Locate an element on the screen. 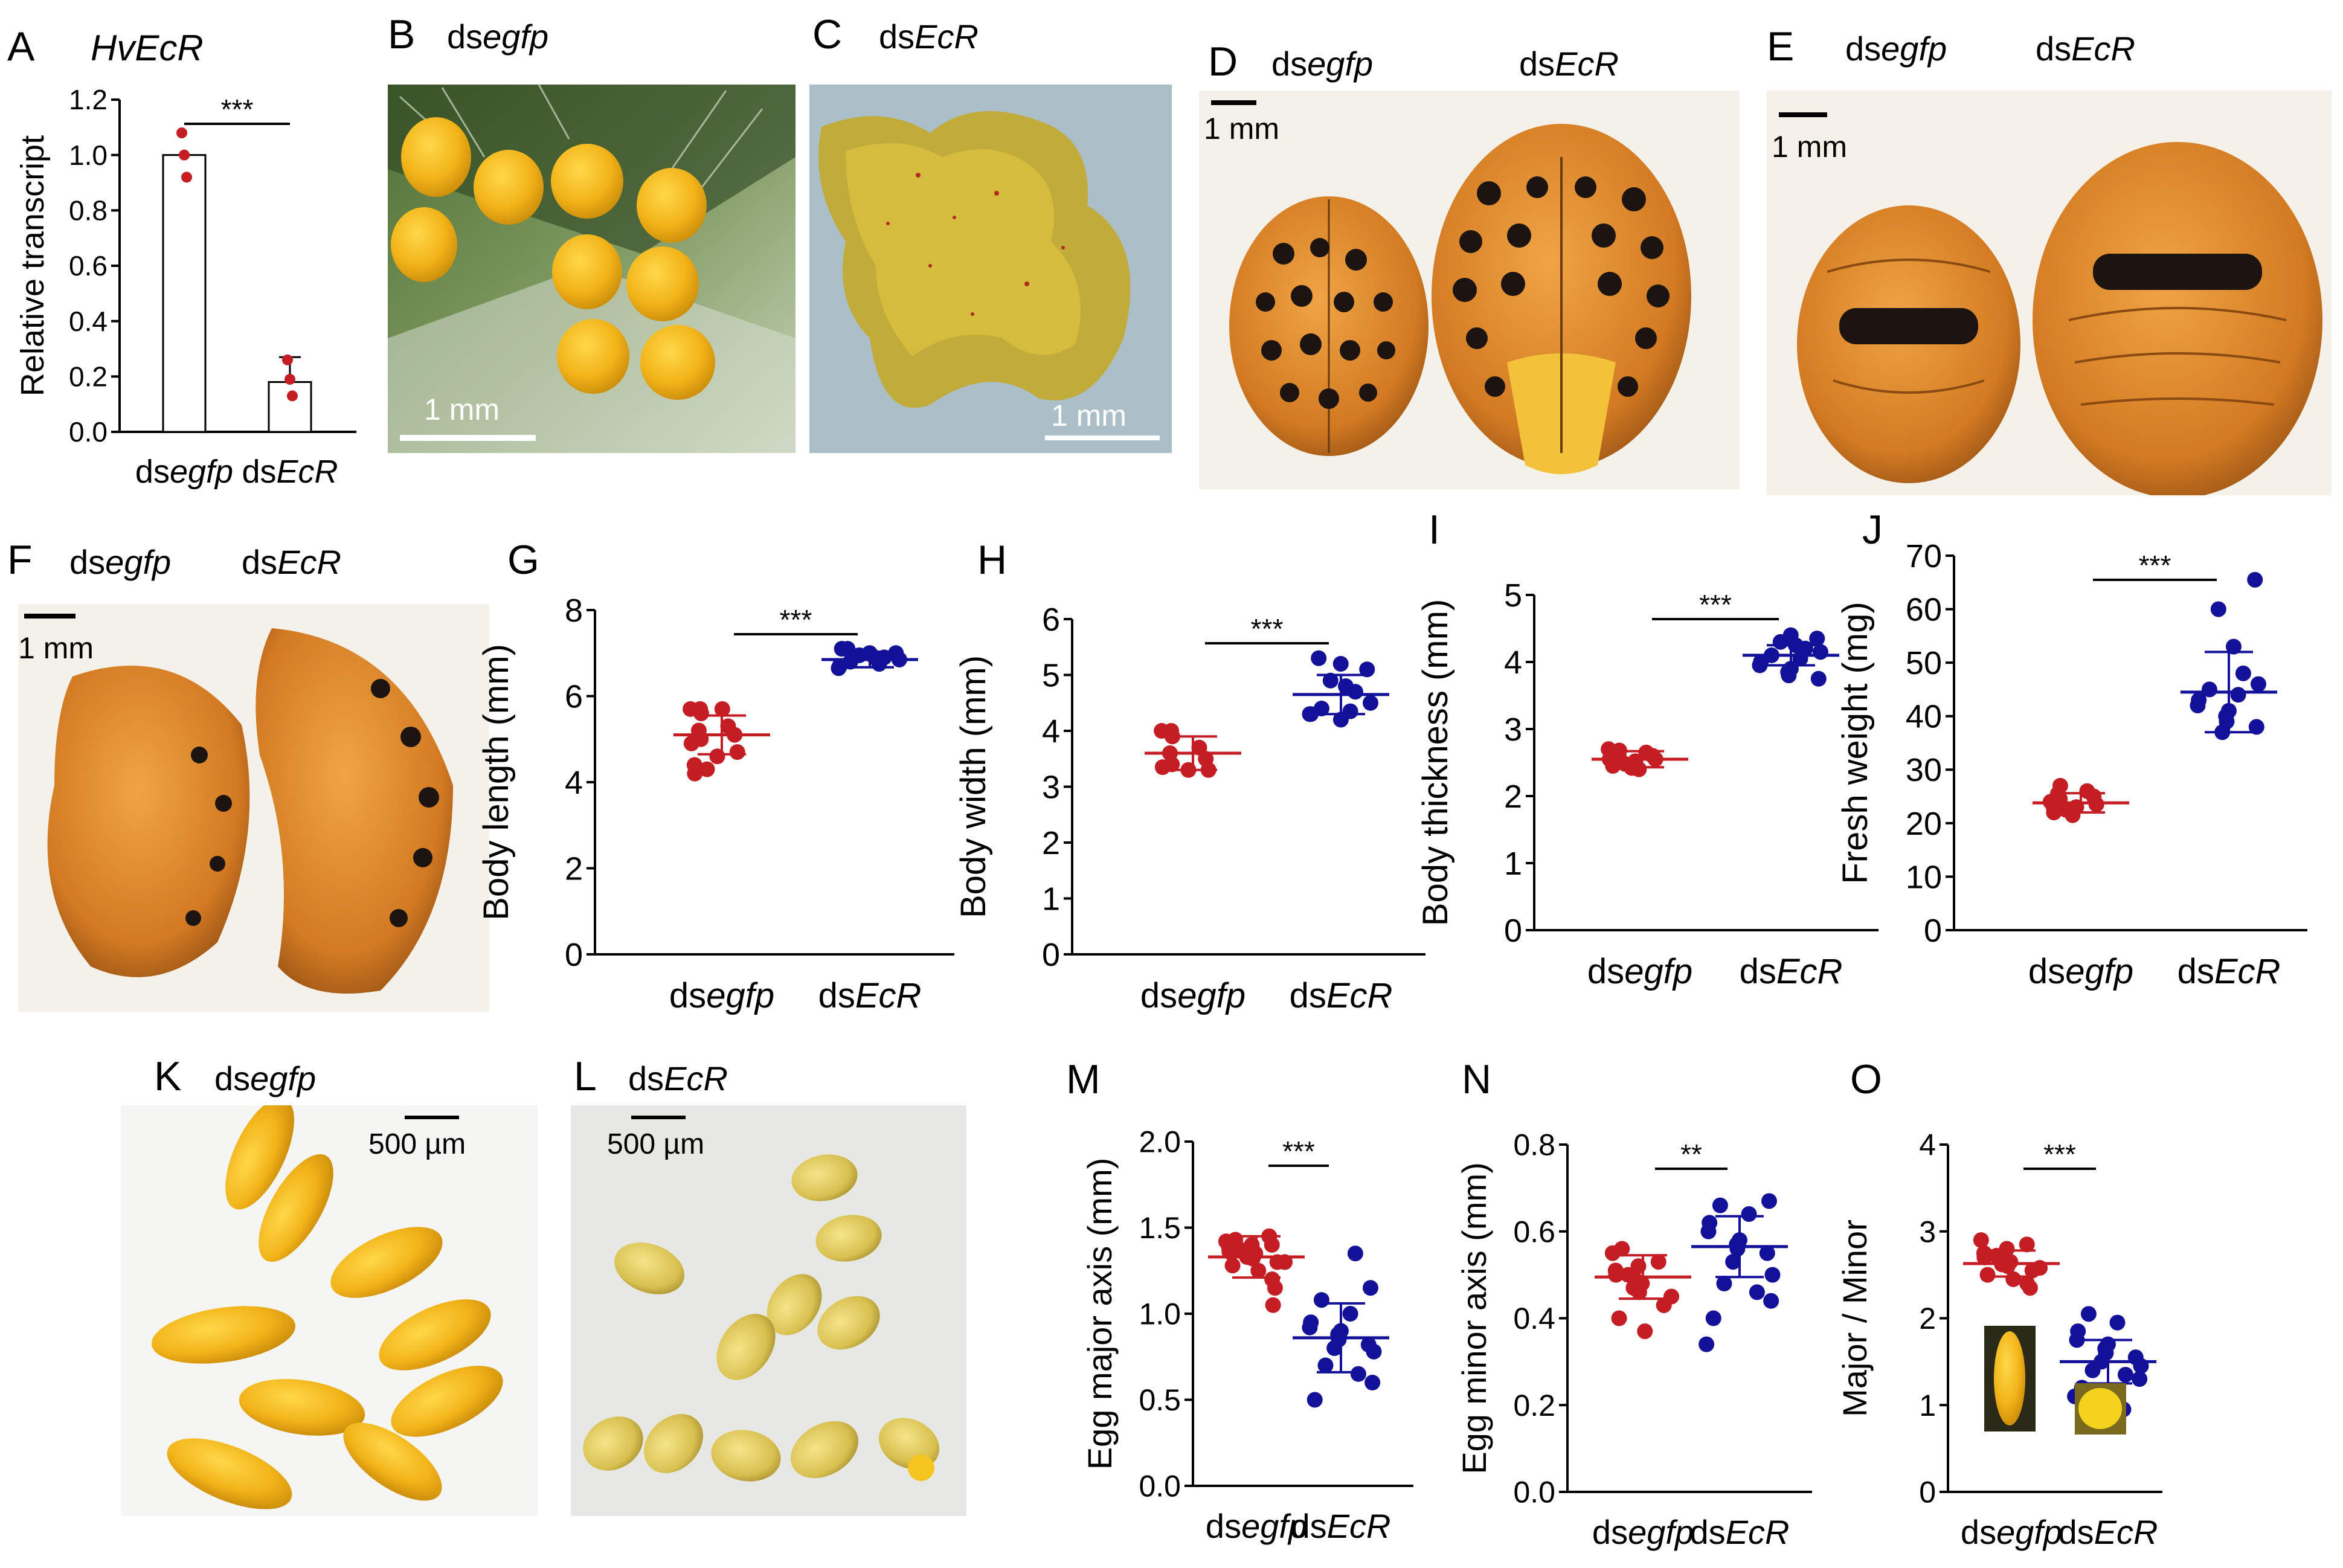 This screenshot has height=1568, width=2343. y-tick-label: 8 is located at coordinates (574, 611).